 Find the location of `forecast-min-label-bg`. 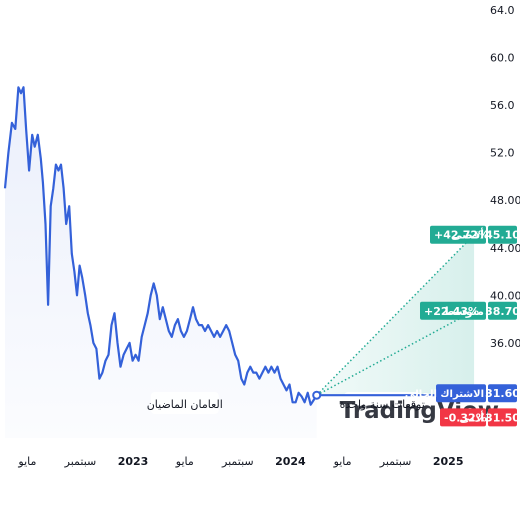

forecast-min-label-bg is located at coordinates (463, 417).